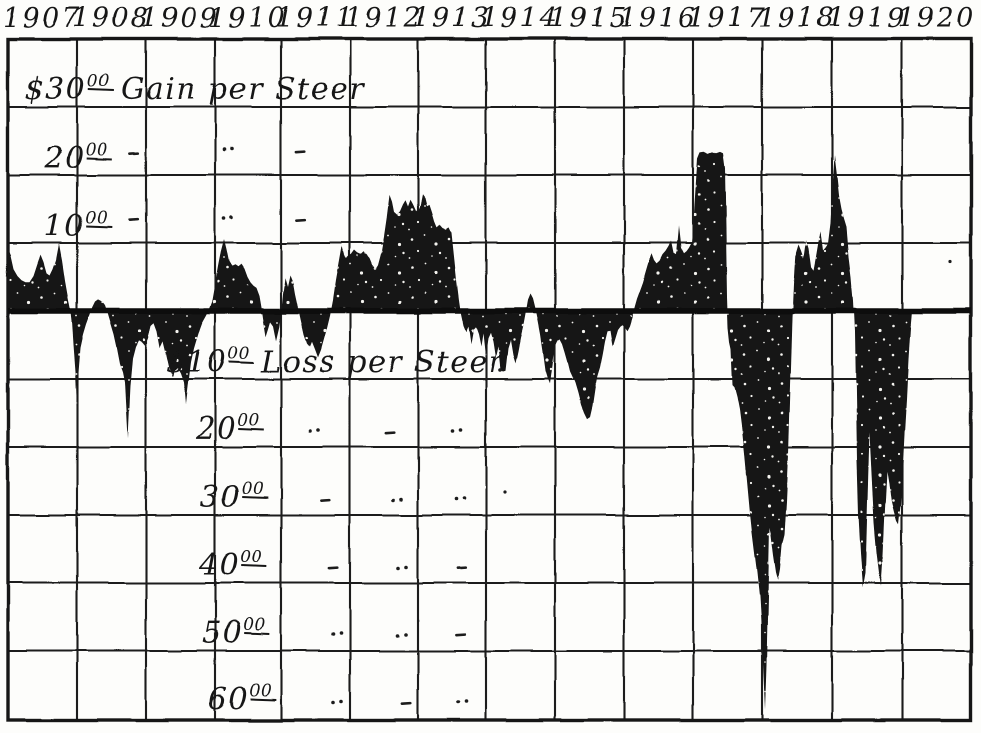  I want to click on year-label-1913: 1913, so click(452, 18).